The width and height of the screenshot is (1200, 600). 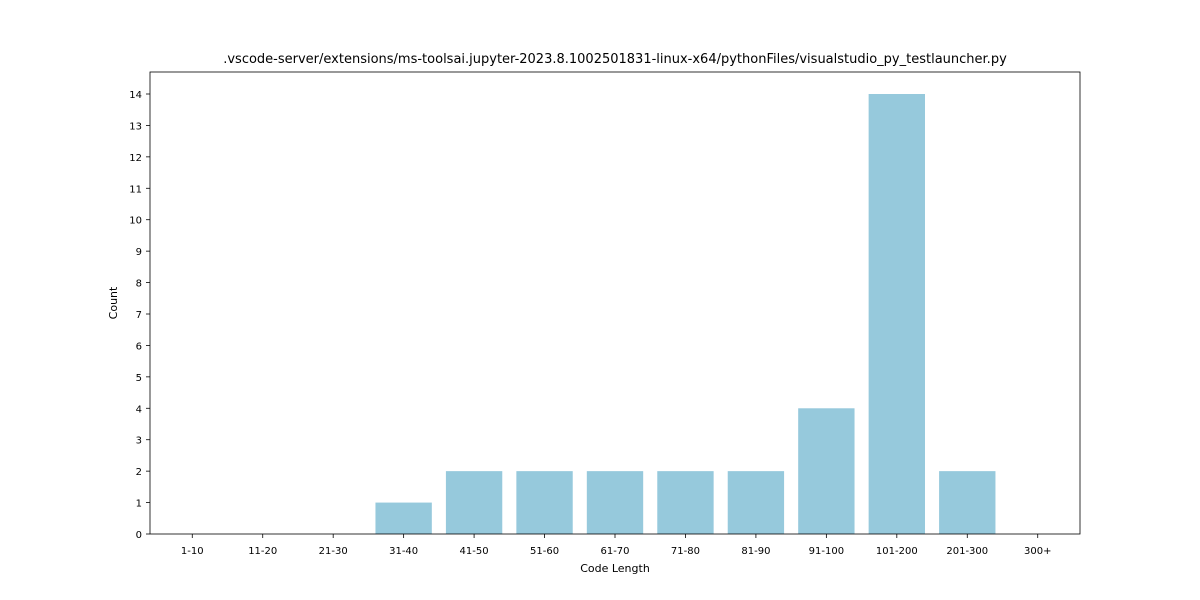 I want to click on y-tick-label: 13, so click(x=135, y=126).